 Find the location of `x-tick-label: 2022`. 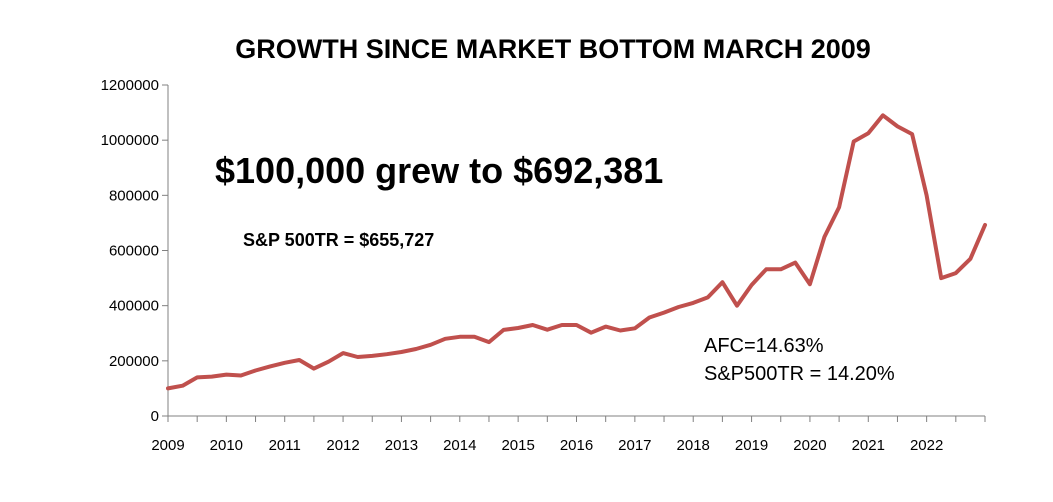

x-tick-label: 2022 is located at coordinates (926, 445).